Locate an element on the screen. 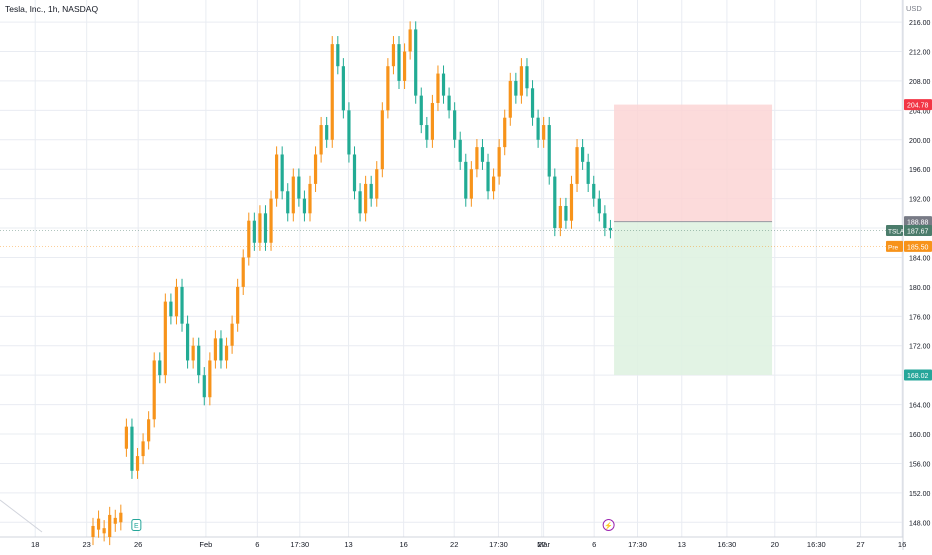 This screenshot has height=555, width=932. price-tick-label: 216.00 is located at coordinates (920, 23).